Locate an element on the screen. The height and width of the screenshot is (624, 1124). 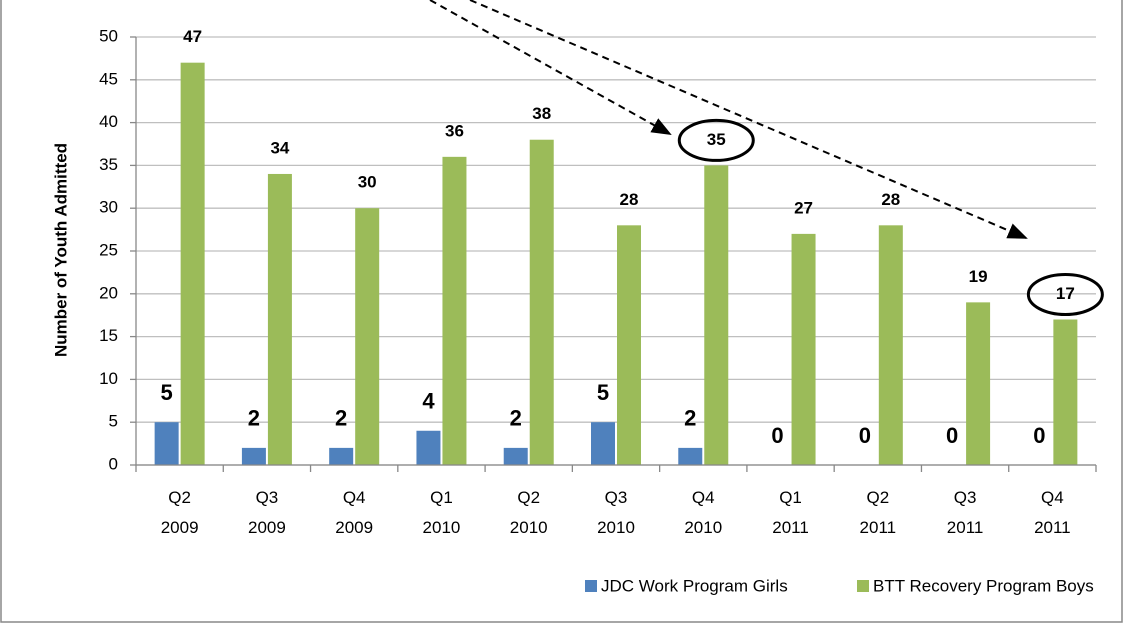
y-tick-label: 0 is located at coordinates (113, 463).